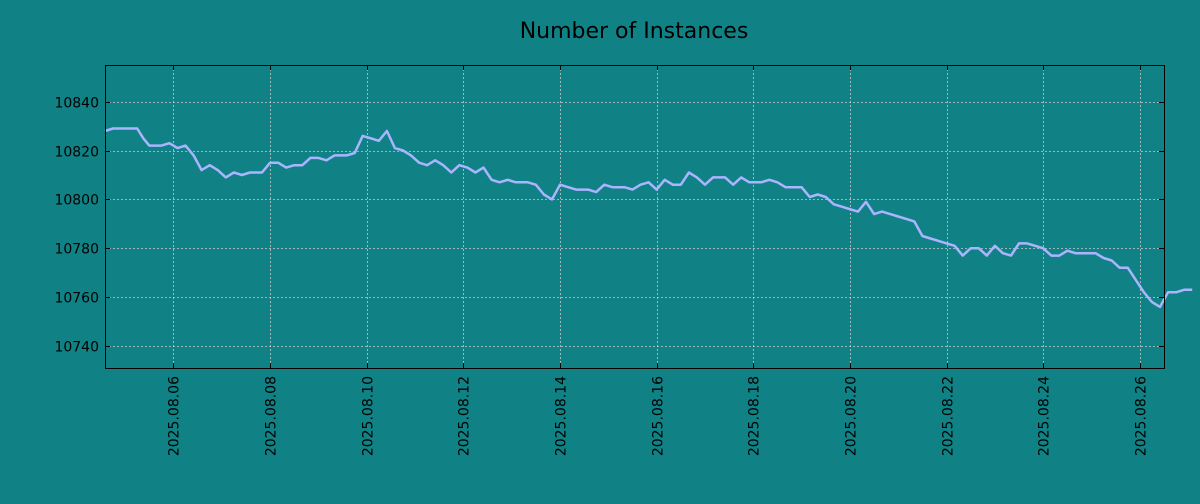 This screenshot has width=1200, height=504. I want to click on x-tick-label: 2025.08.22, so click(949, 416).